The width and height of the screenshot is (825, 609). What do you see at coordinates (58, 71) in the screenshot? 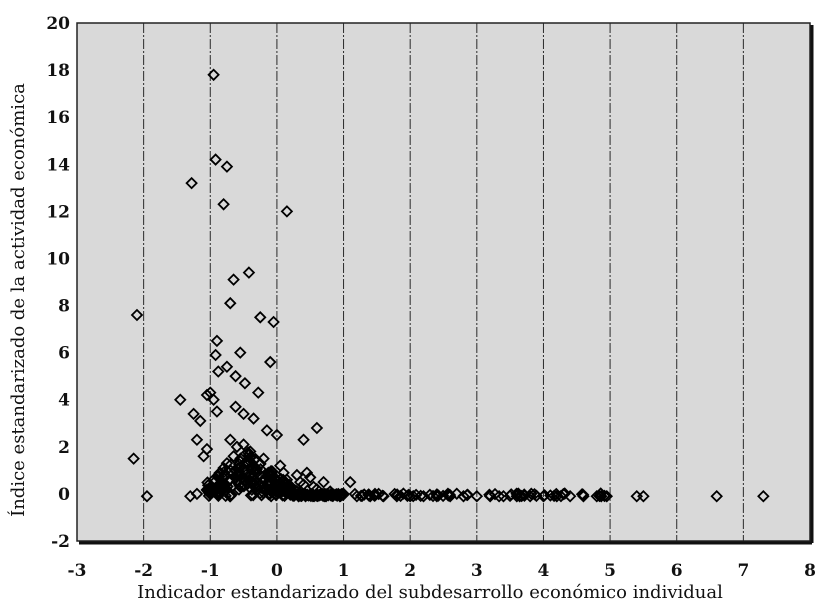
I see `y-tick-label: 18` at bounding box center [58, 71].